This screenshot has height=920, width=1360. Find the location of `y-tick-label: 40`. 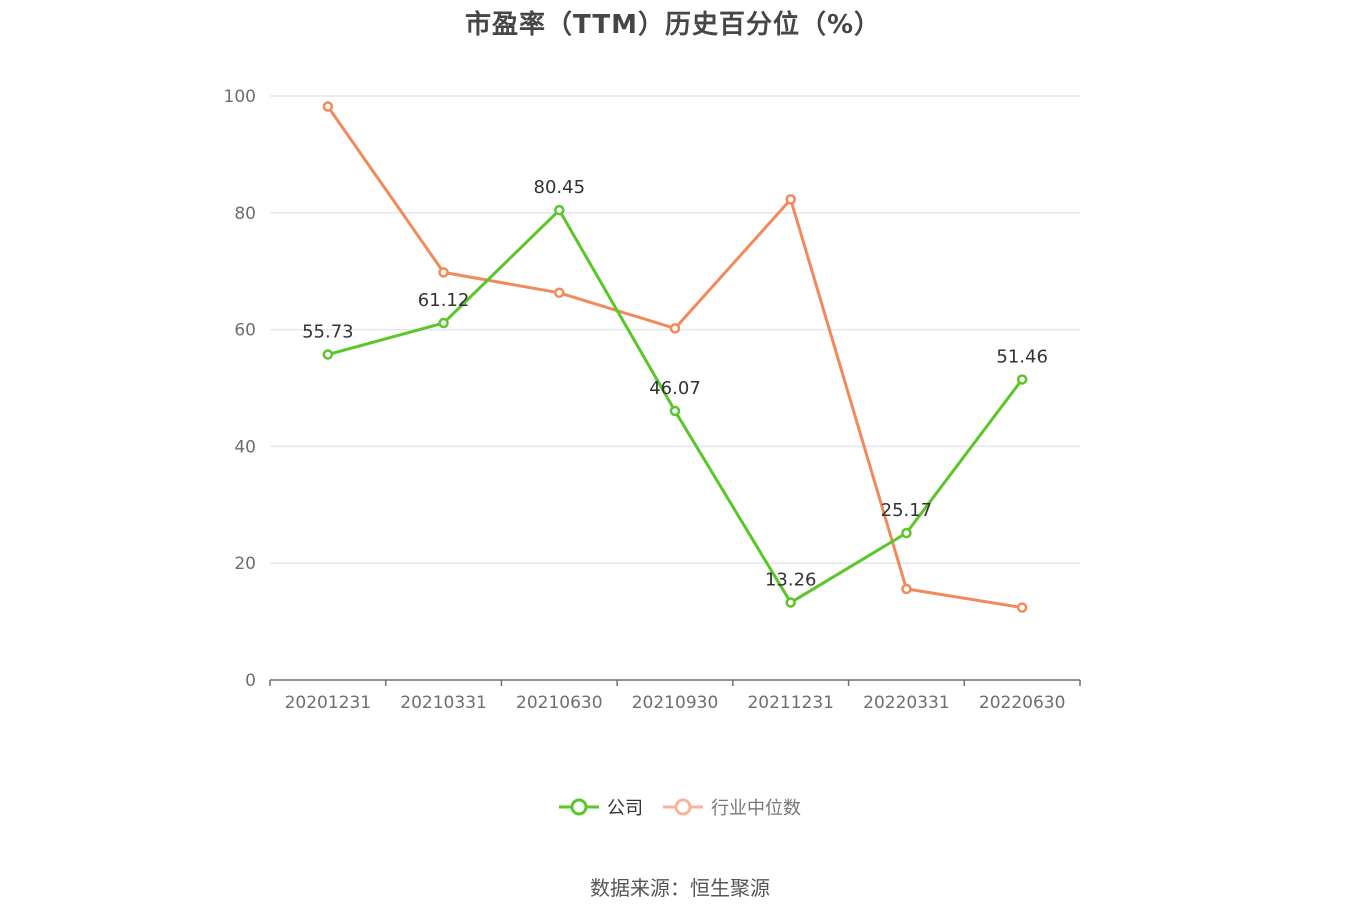

y-tick-label: 40 is located at coordinates (245, 447).